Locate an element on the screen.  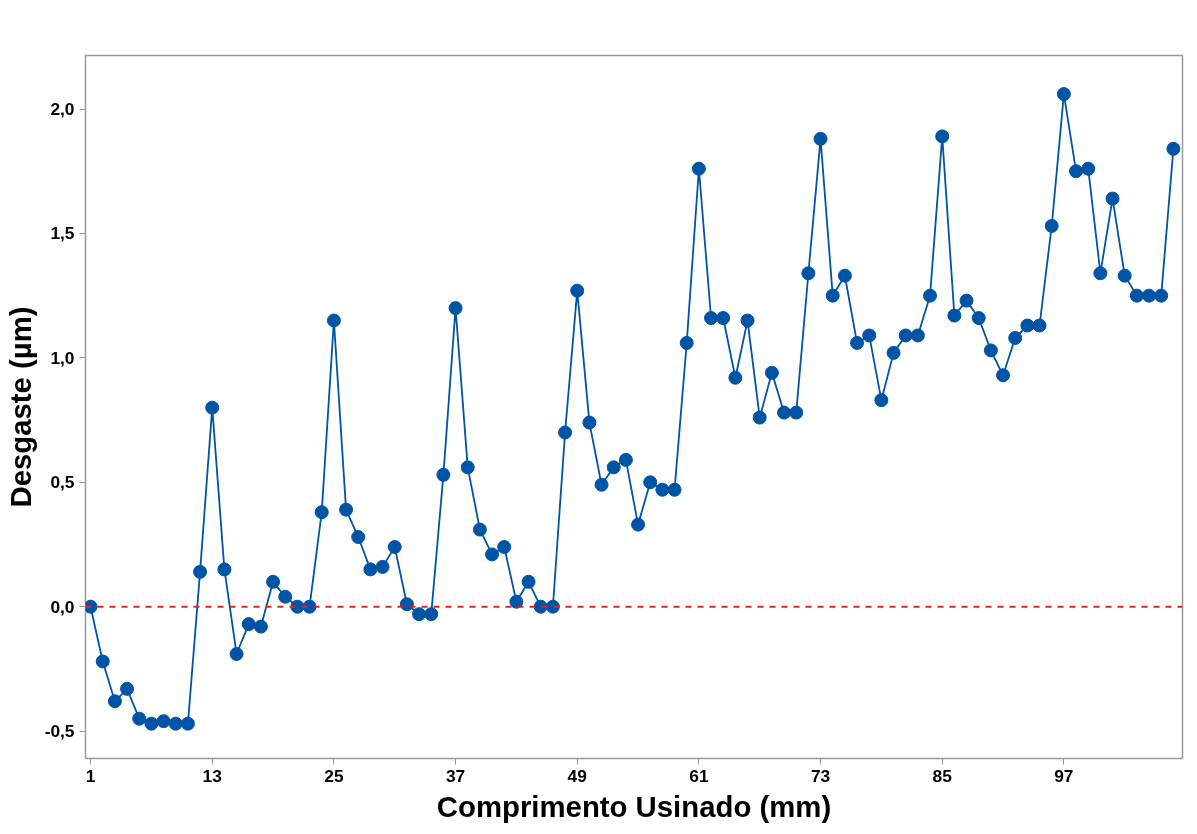
x-tick-label: 85 is located at coordinates (942, 775).